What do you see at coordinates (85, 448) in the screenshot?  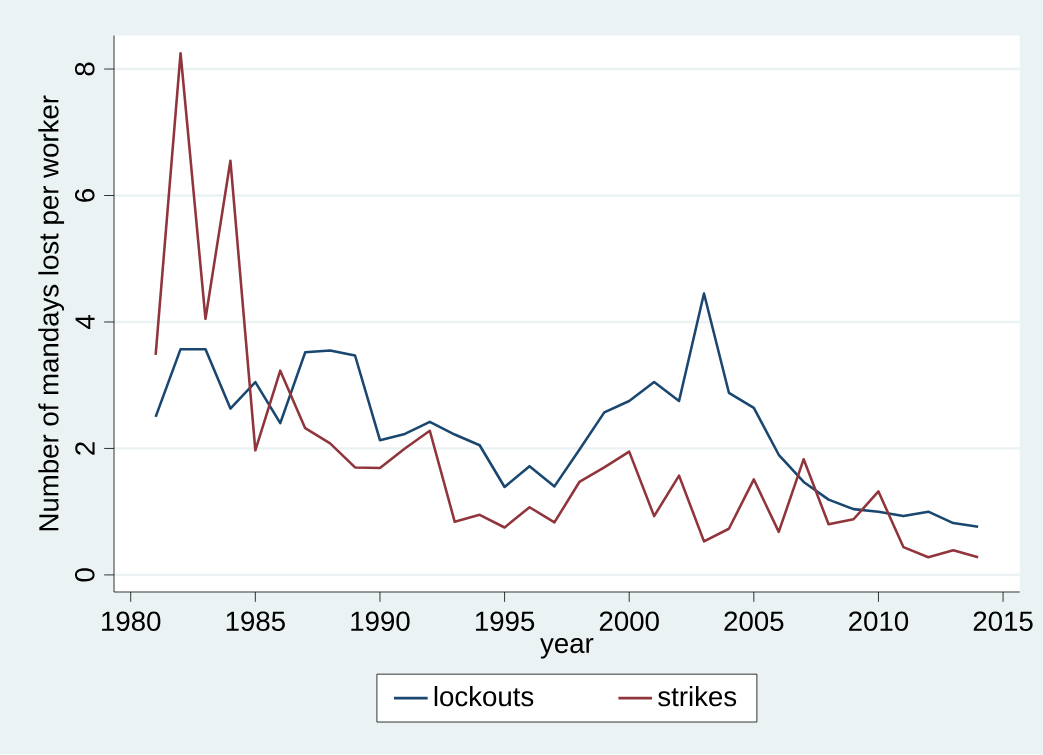 I see `y-tick-label: 2` at bounding box center [85, 448].